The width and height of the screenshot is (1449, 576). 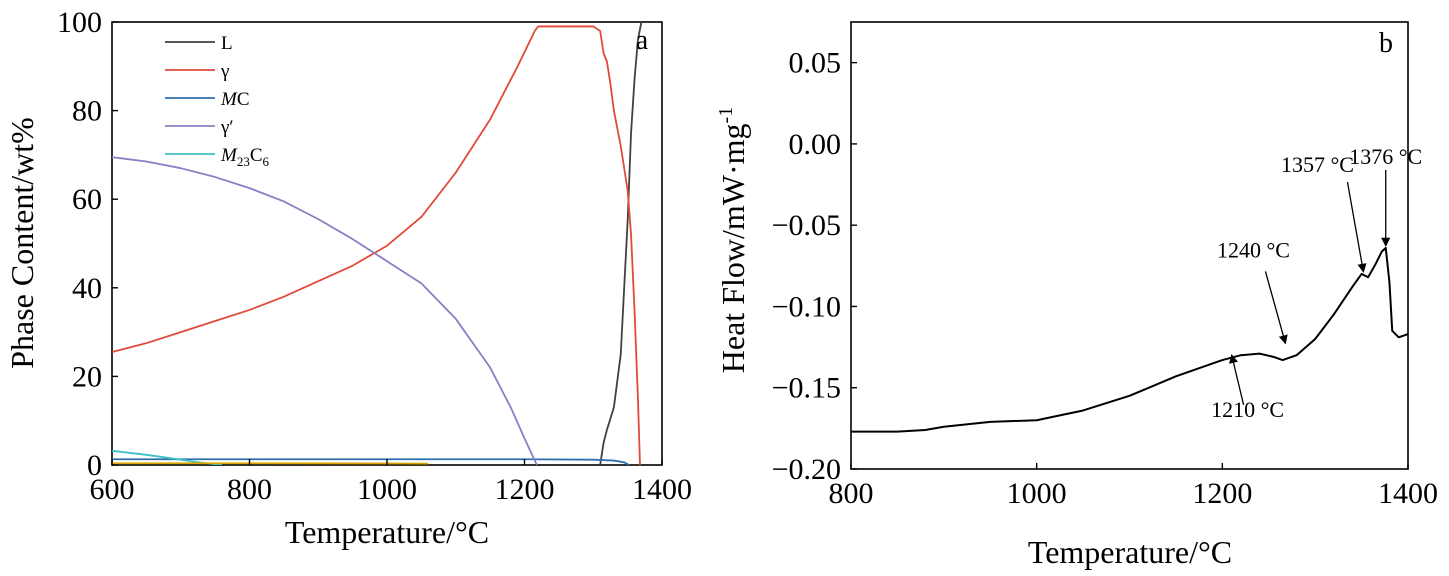 I want to click on x-axis-label-a: Temperature/°C, so click(x=387, y=532).